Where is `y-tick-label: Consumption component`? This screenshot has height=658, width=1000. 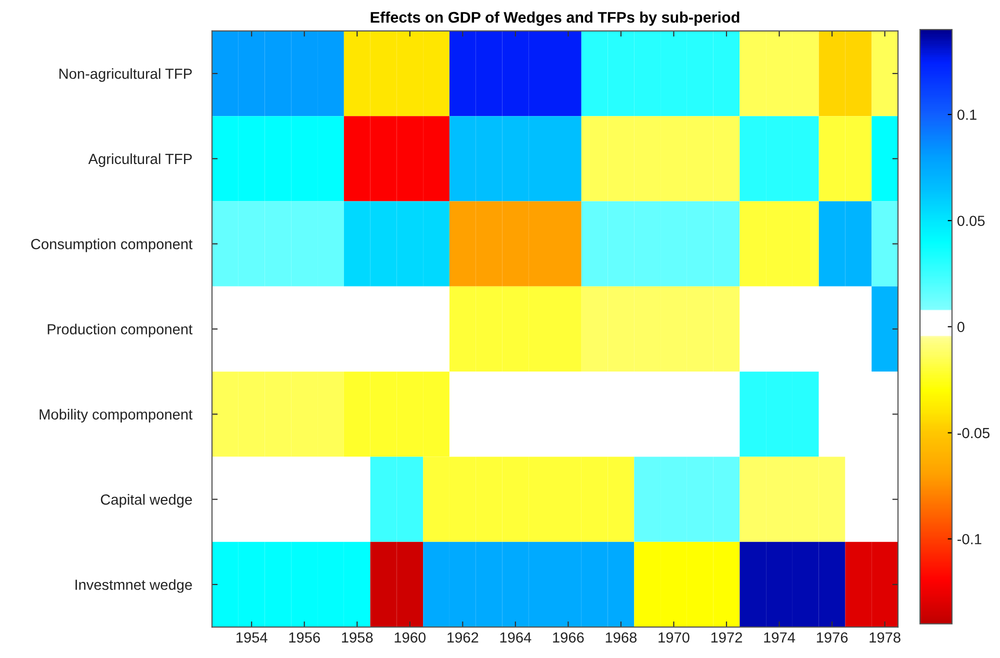 y-tick-label: Consumption component is located at coordinates (111, 245).